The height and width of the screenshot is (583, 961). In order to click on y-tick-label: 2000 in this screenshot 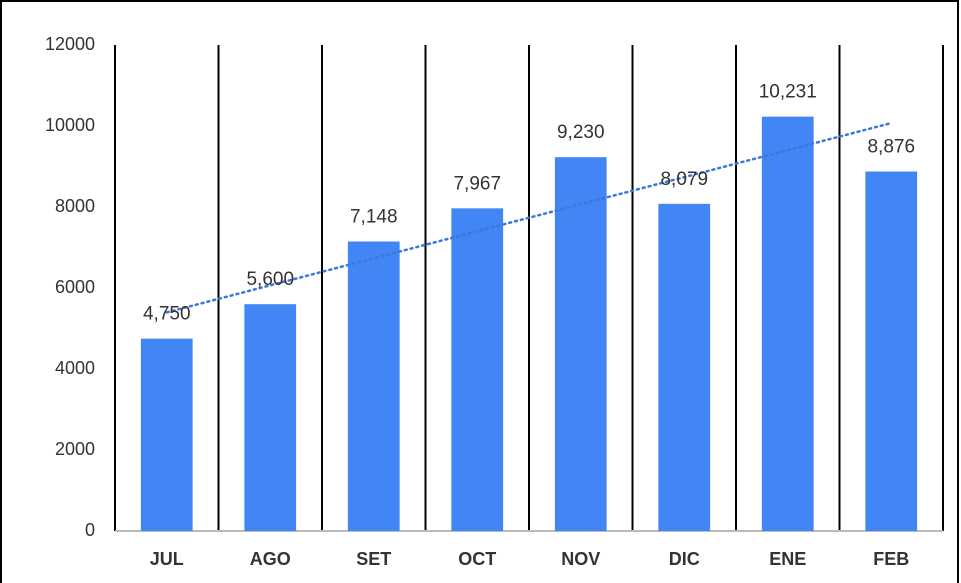, I will do `click(75, 449)`.